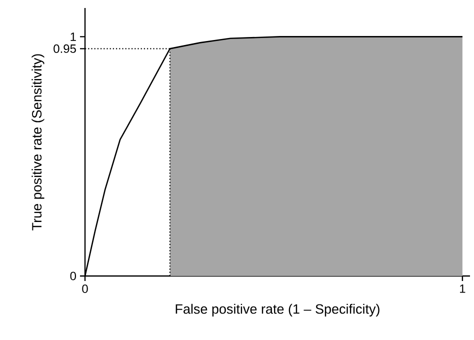 This screenshot has height=340, width=474. What do you see at coordinates (65, 48) in the screenshot?
I see `y-tick-label: 0.95` at bounding box center [65, 48].